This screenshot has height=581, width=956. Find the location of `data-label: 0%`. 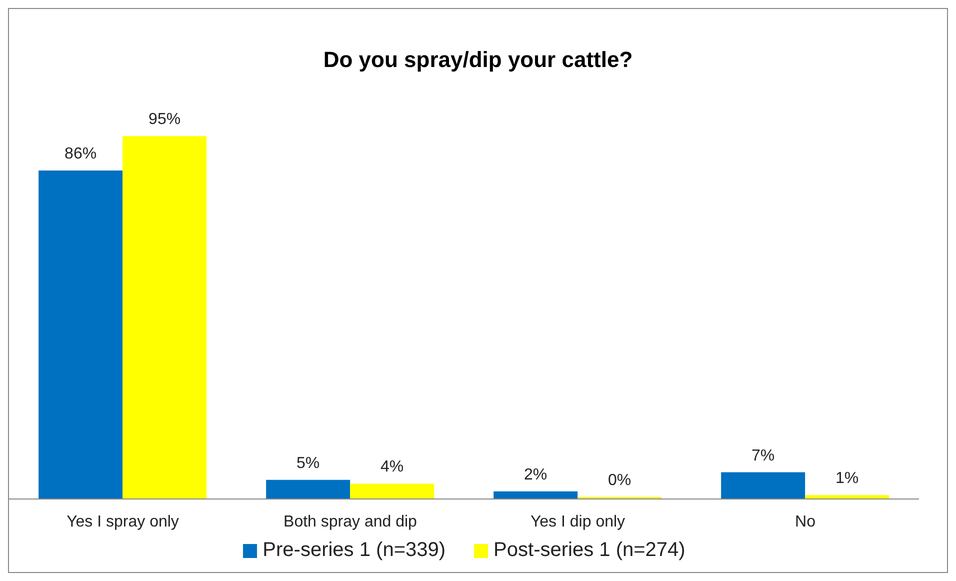

data-label: 0% is located at coordinates (620, 480).